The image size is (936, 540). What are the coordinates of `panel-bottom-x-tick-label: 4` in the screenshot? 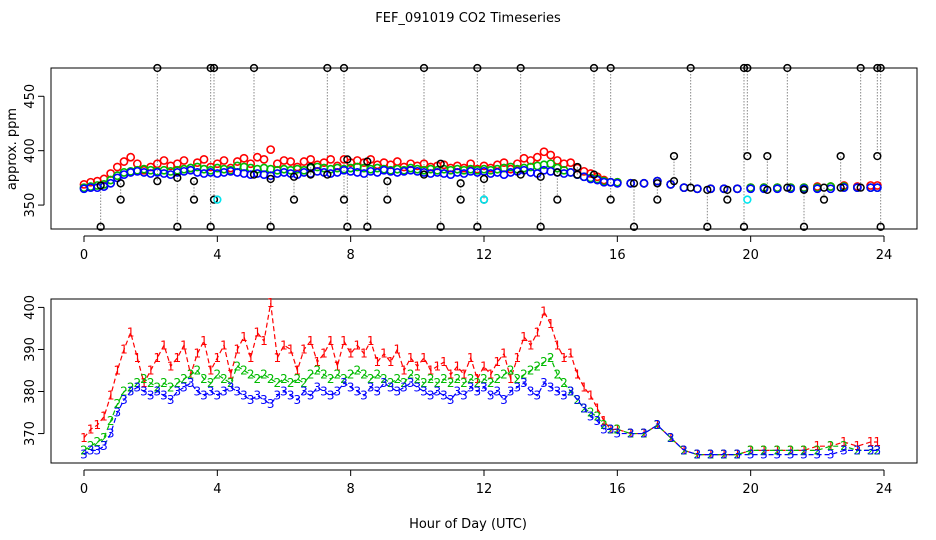 It's located at (217, 489).